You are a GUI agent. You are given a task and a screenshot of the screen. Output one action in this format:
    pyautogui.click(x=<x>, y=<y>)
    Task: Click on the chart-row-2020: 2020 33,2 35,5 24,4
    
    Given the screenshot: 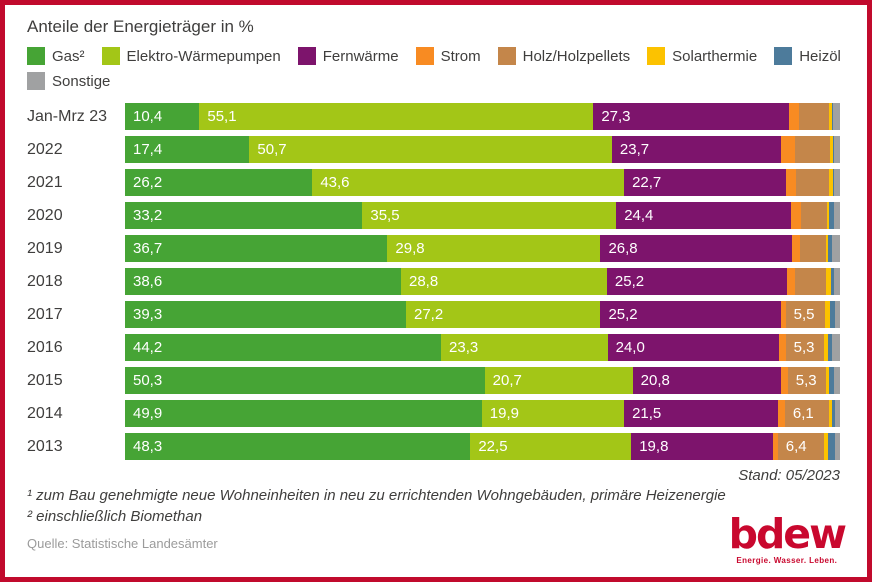 What is the action you would take?
    pyautogui.click(x=433, y=215)
    